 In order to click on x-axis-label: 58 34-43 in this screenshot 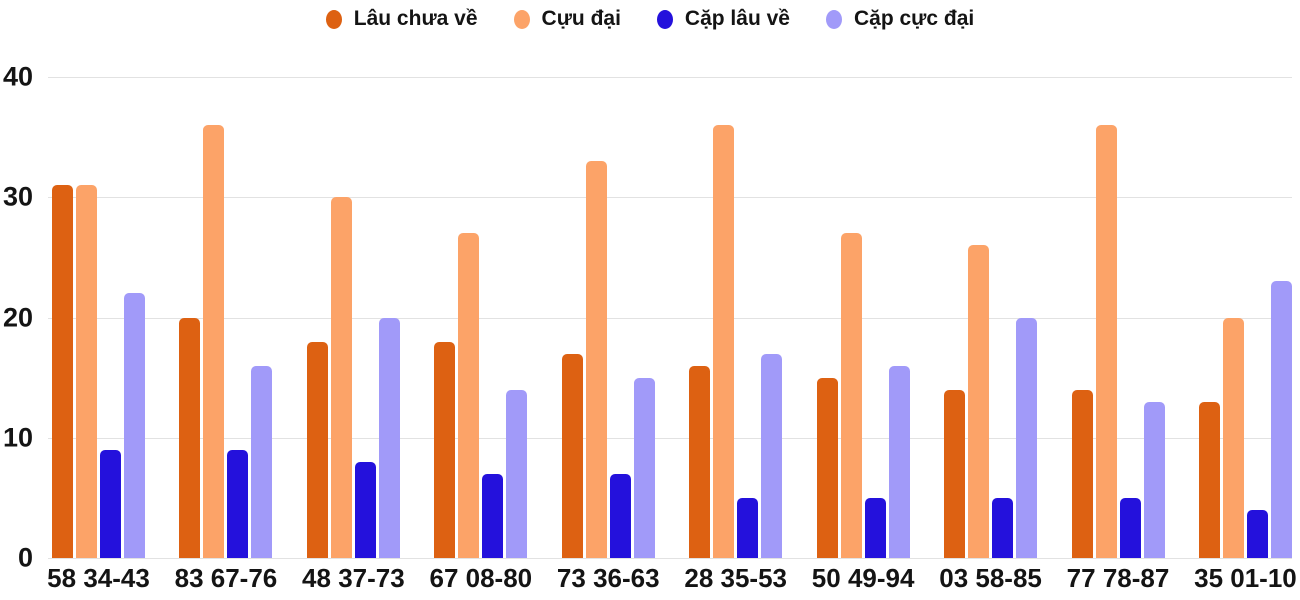, I will do `click(98, 578)`.